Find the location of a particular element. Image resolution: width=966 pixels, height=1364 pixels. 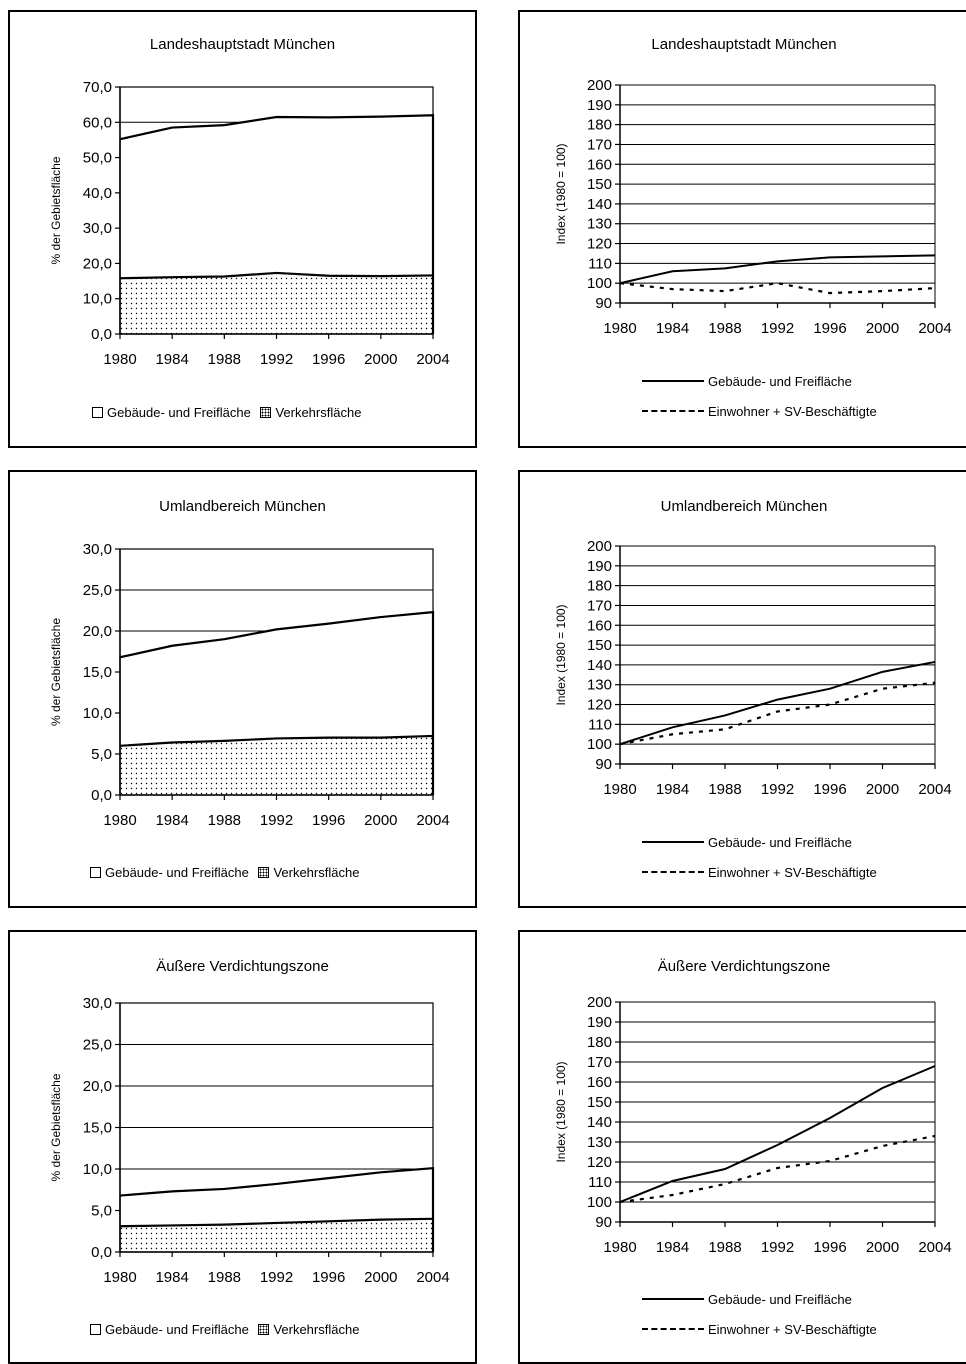

y-tick-label: 10,0 is located at coordinates (97, 299).